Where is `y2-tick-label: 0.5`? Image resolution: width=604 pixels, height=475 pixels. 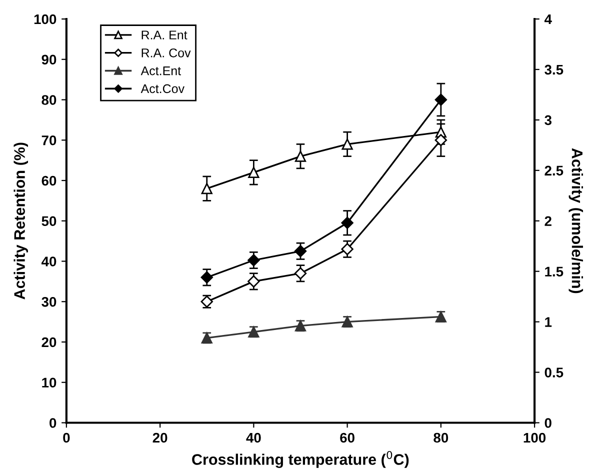 y2-tick-label: 0.5 is located at coordinates (554, 373).